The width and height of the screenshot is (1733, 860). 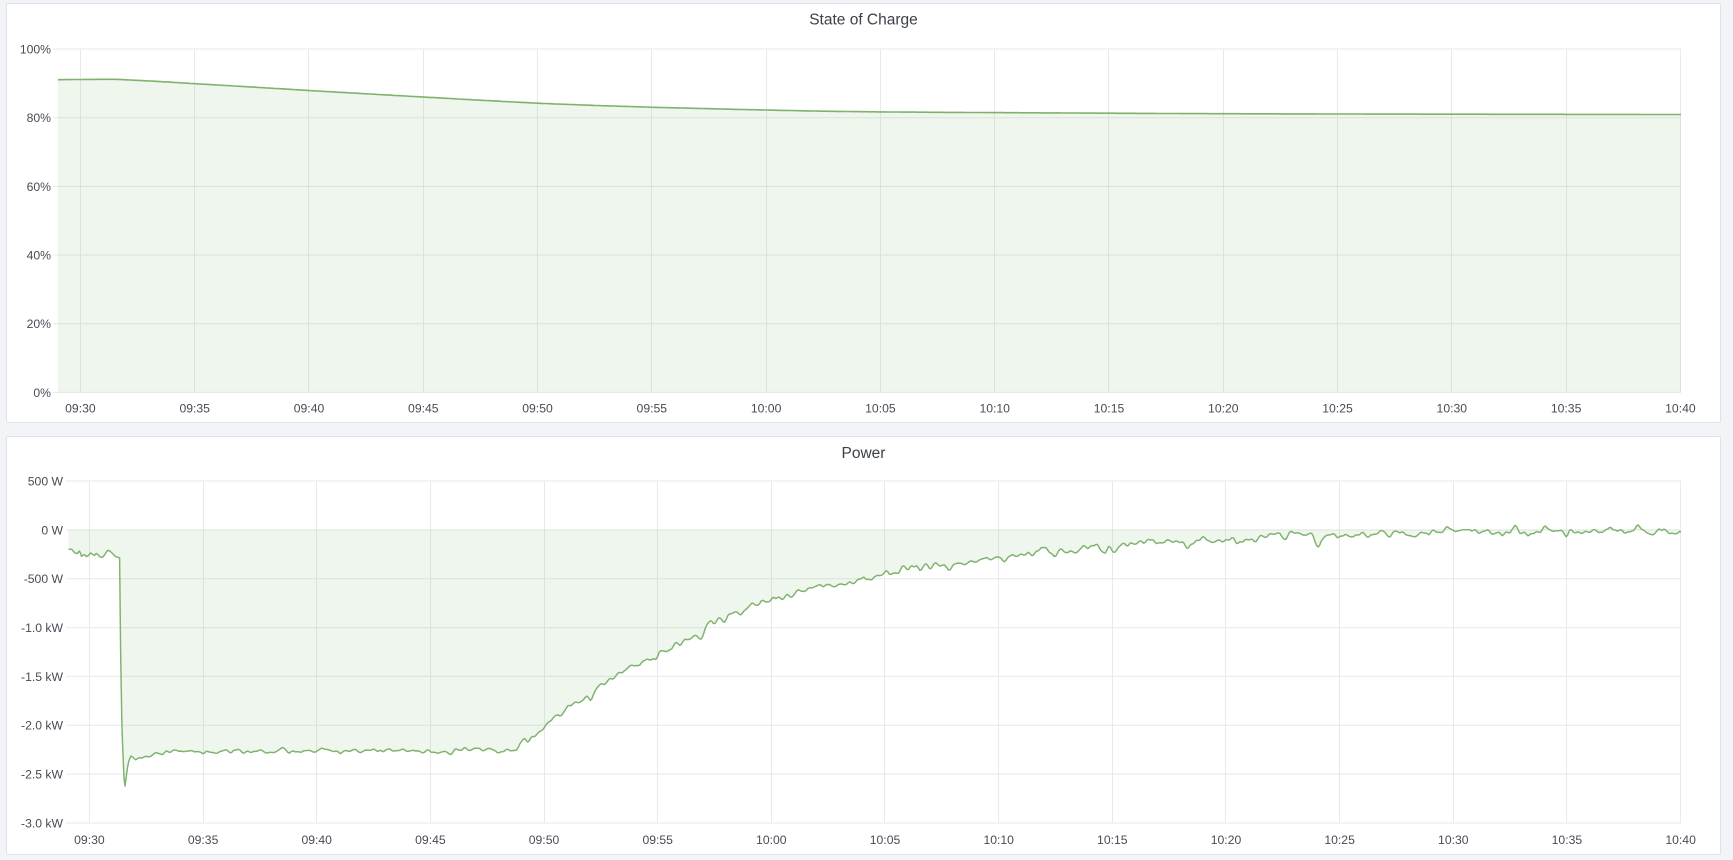 I want to click on svg-text: -1.5 kW, so click(x=42, y=677).